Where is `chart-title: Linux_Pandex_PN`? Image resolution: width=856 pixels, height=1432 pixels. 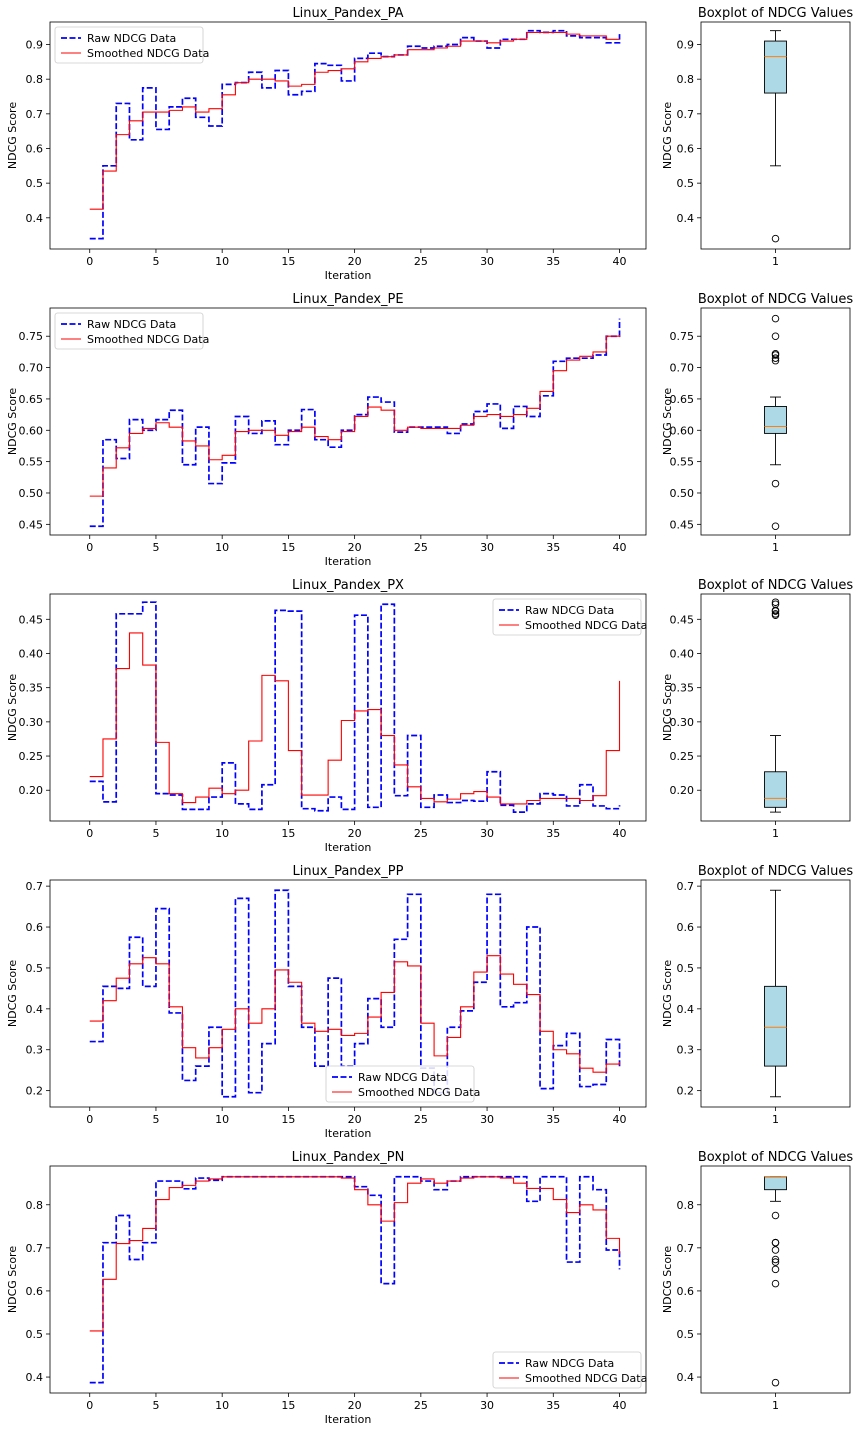 chart-title: Linux_Pandex_PN is located at coordinates (348, 1157).